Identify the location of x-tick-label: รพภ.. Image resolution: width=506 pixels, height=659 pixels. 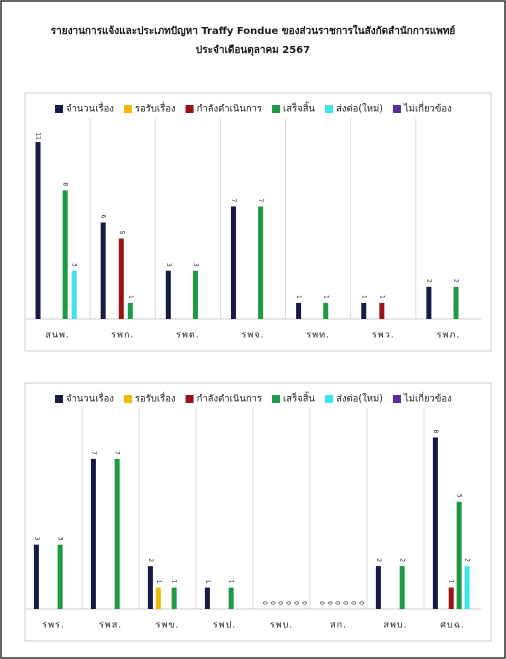
(449, 336).